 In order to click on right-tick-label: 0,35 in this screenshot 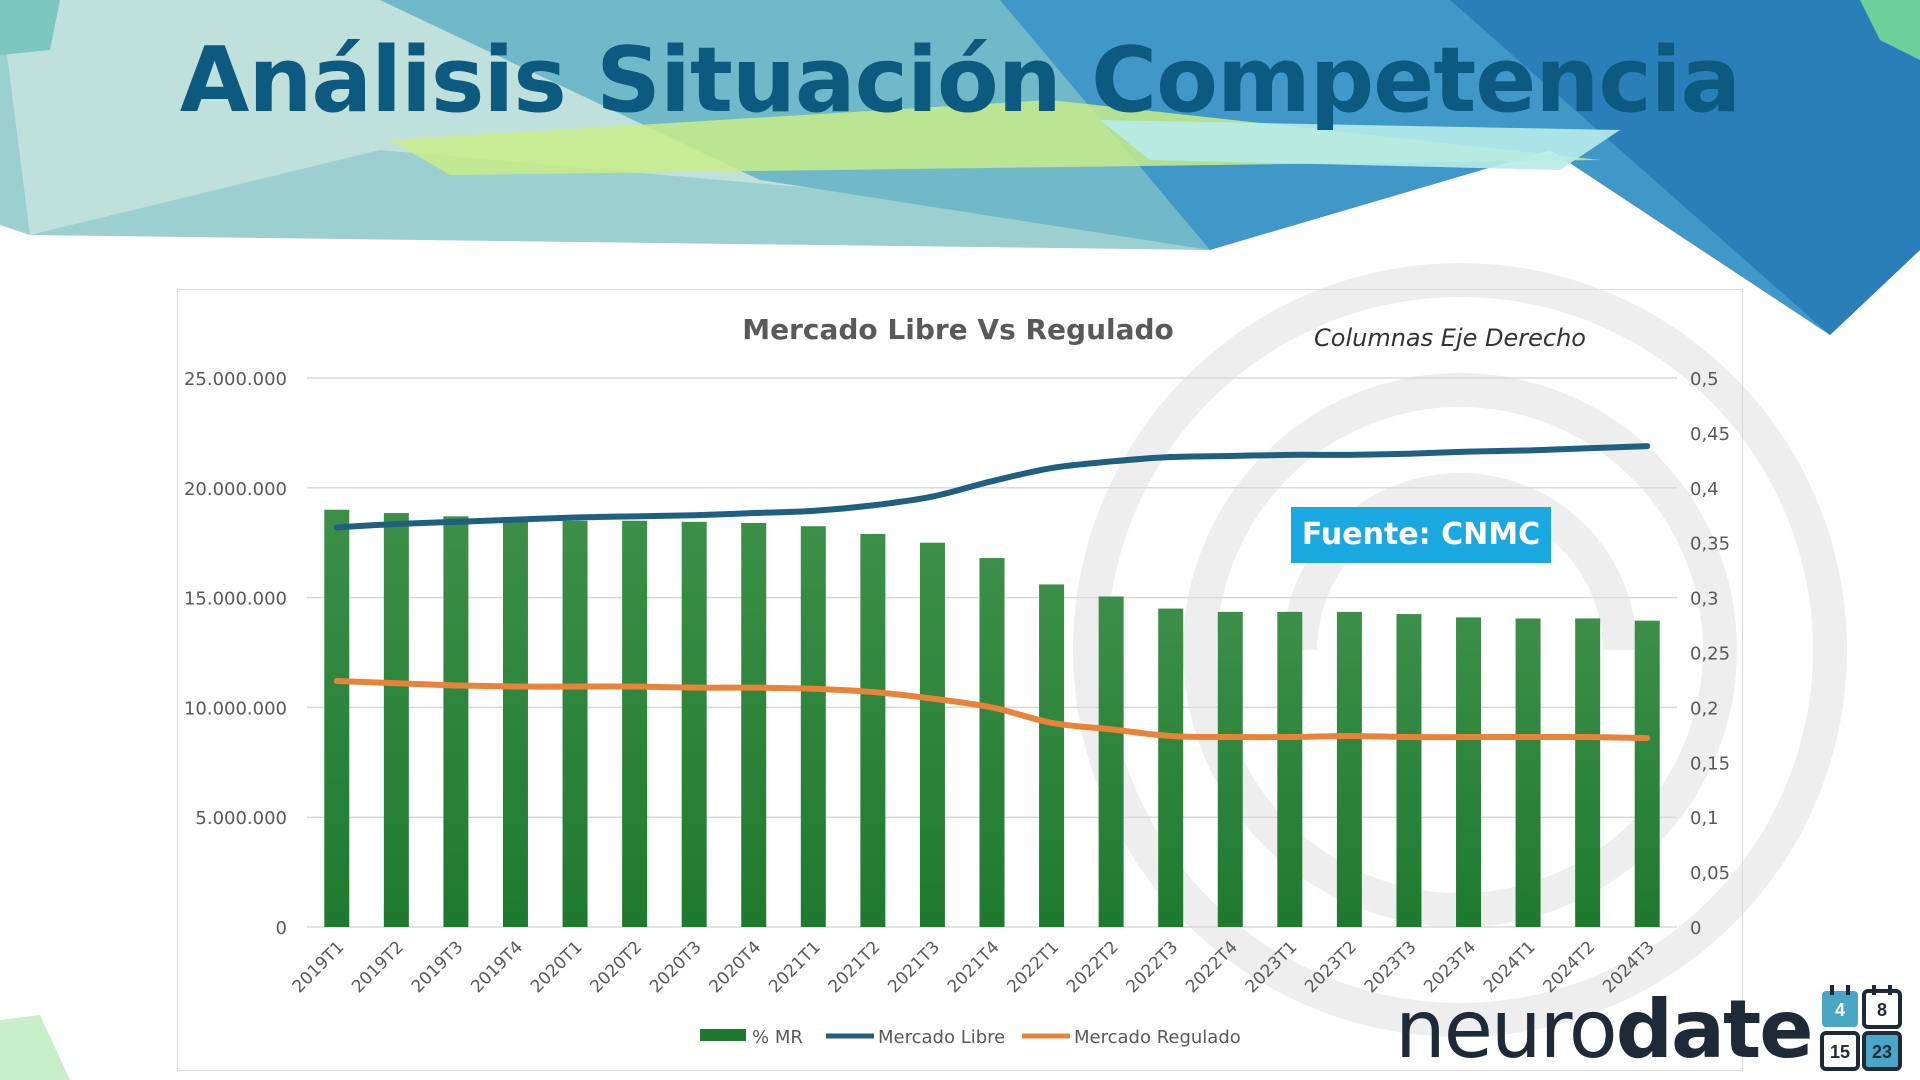, I will do `click(1710, 544)`.